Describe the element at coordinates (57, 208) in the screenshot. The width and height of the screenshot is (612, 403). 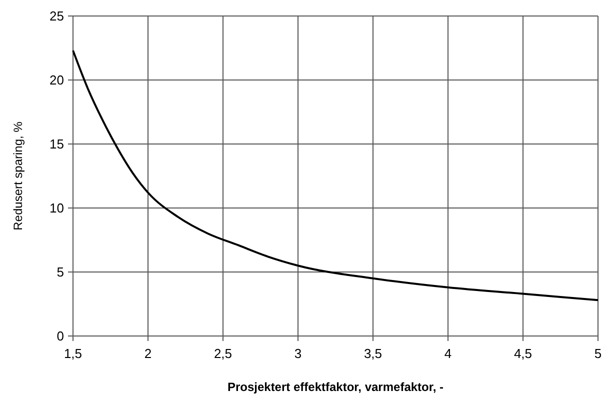
I see `y-tick-label: 10` at that location.